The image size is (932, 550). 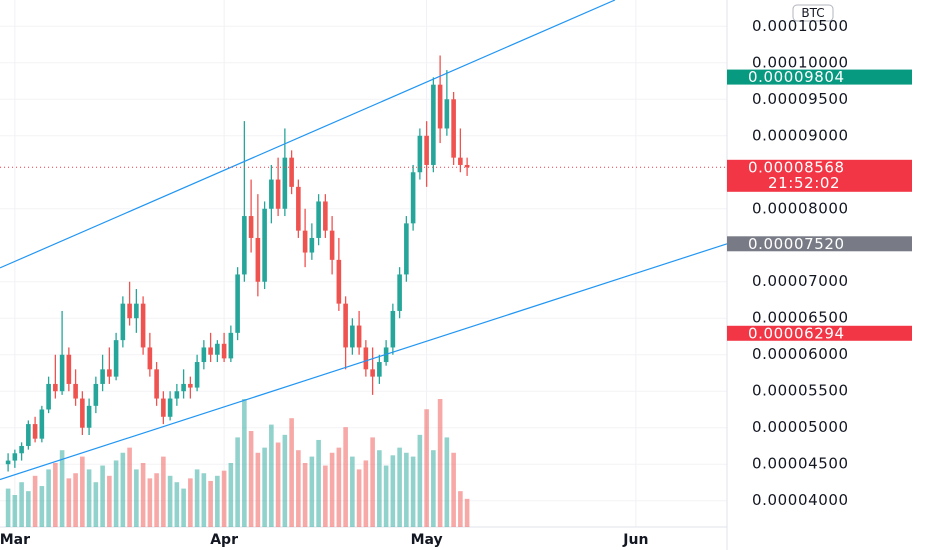 I want to click on y-tick-label: 0.00009500, so click(x=800, y=99).